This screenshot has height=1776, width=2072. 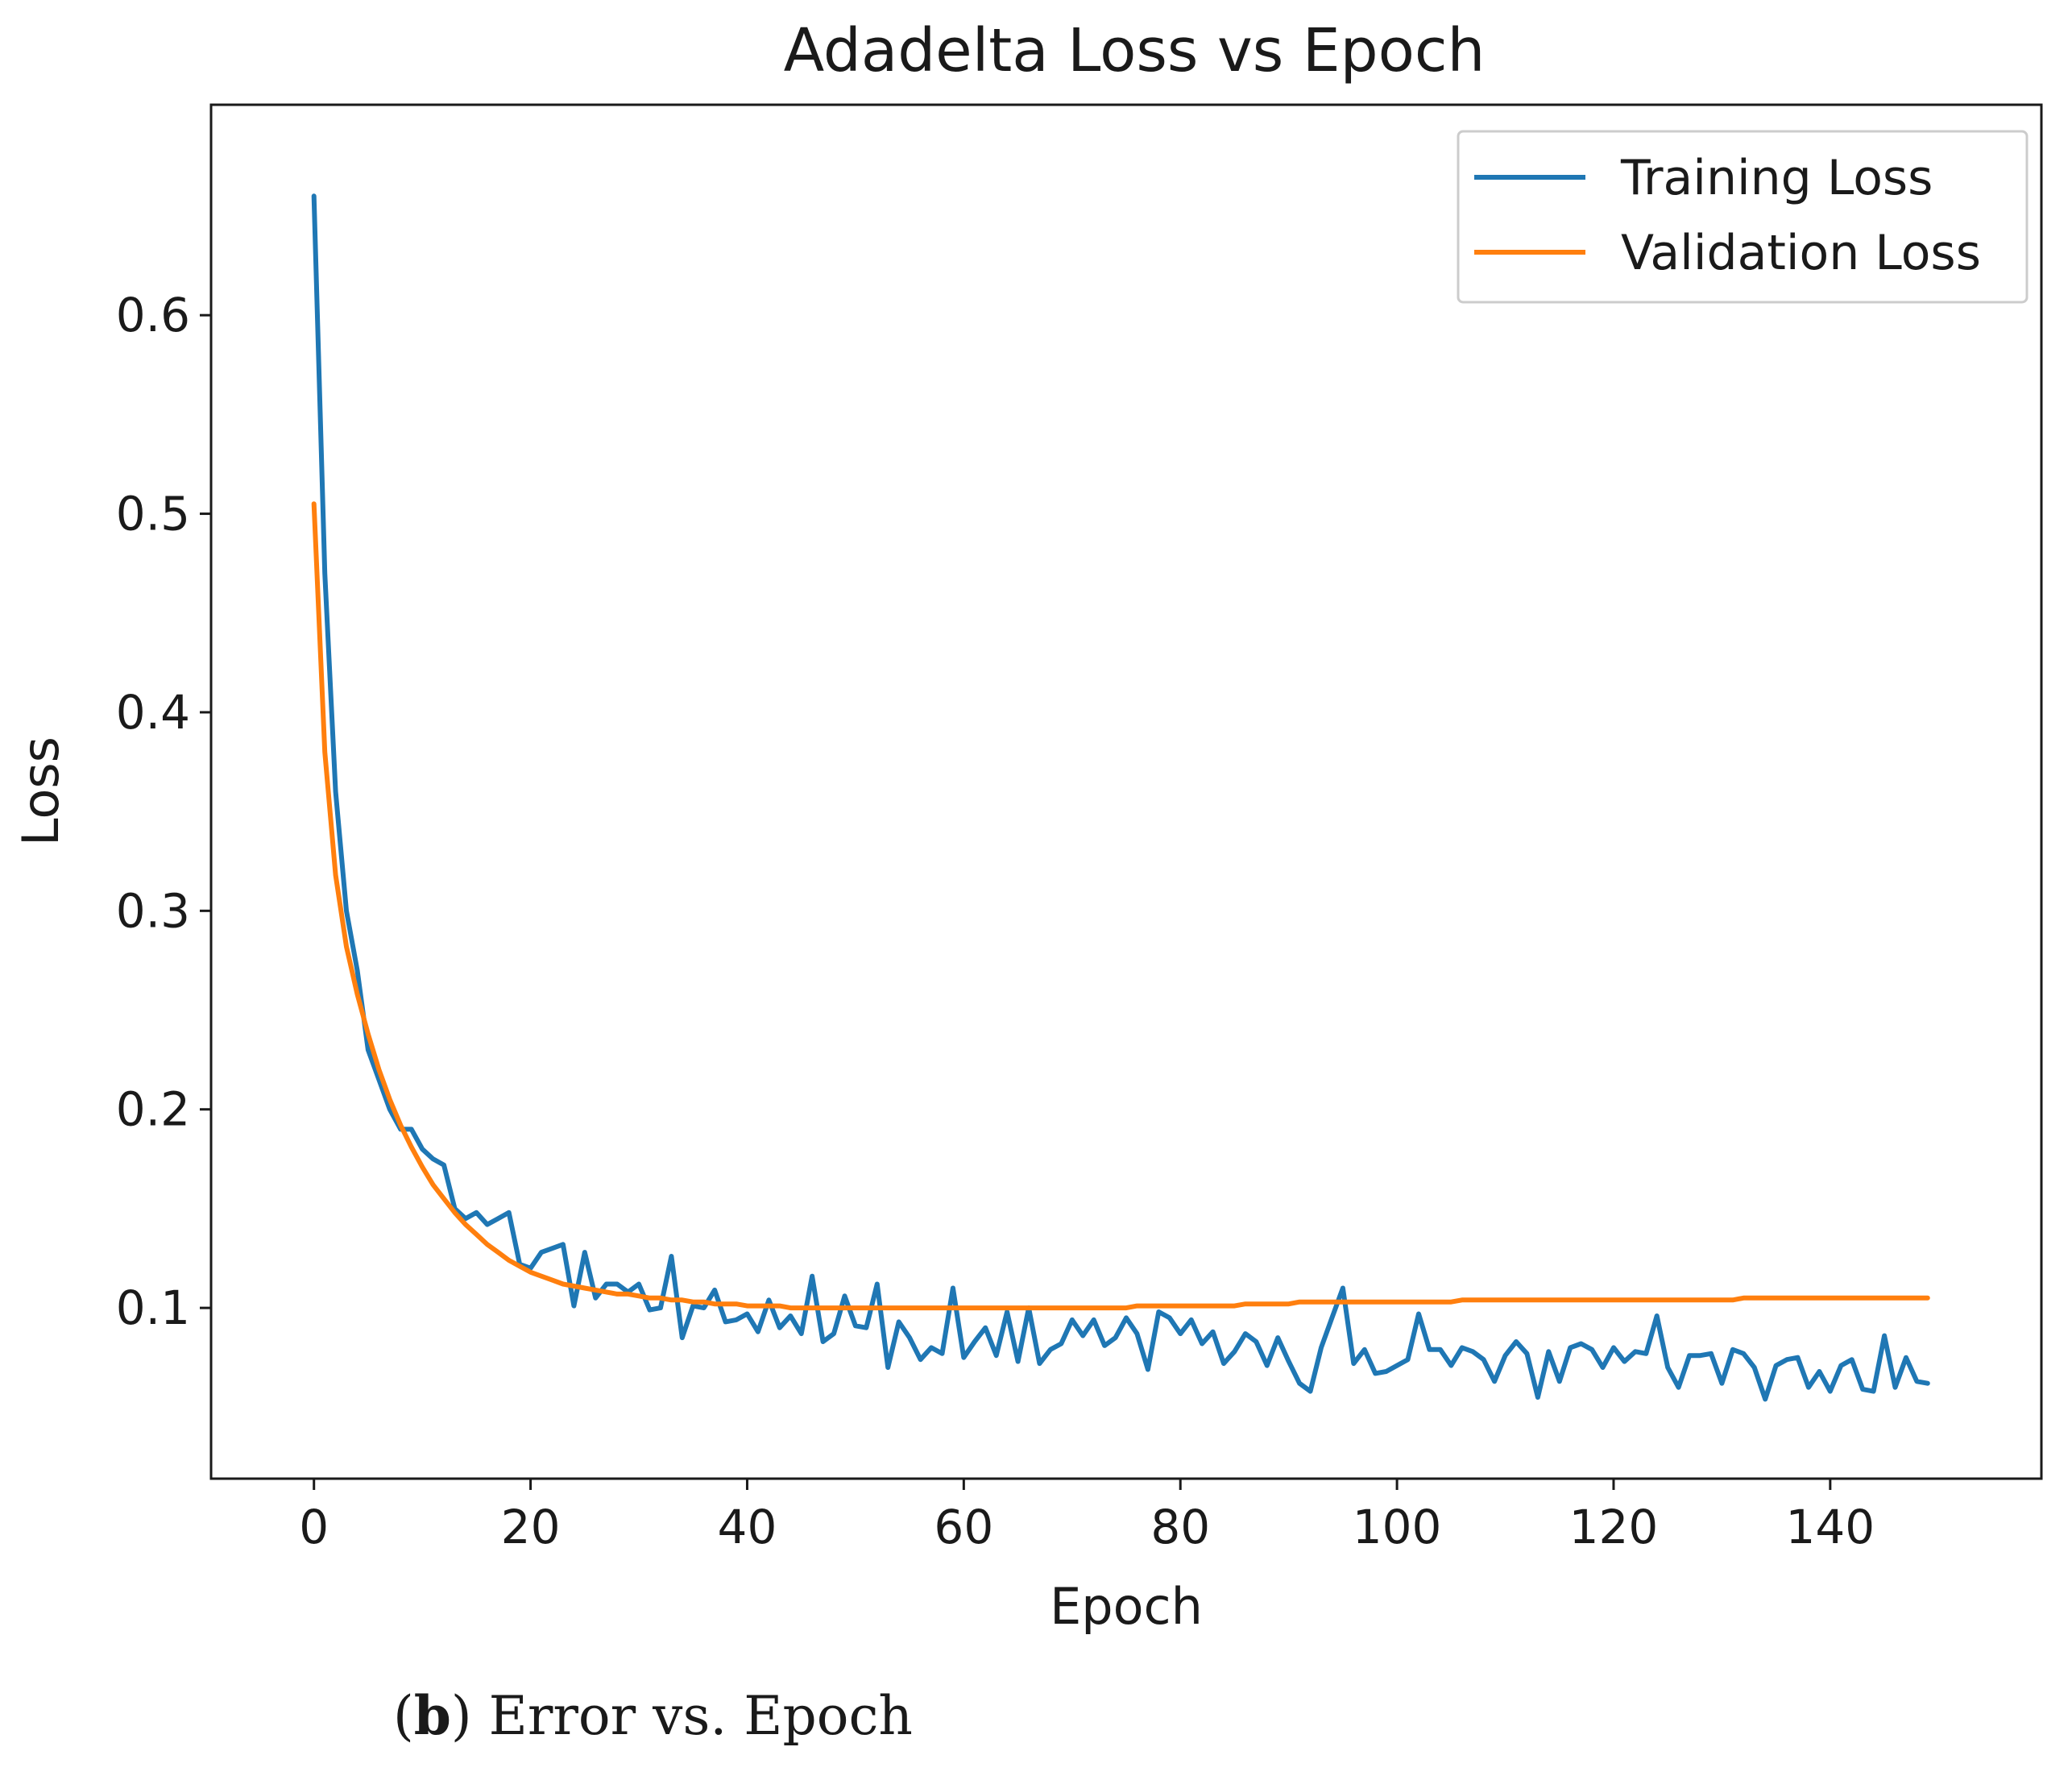 What do you see at coordinates (964, 1527) in the screenshot?
I see `x-tick-label: 60` at bounding box center [964, 1527].